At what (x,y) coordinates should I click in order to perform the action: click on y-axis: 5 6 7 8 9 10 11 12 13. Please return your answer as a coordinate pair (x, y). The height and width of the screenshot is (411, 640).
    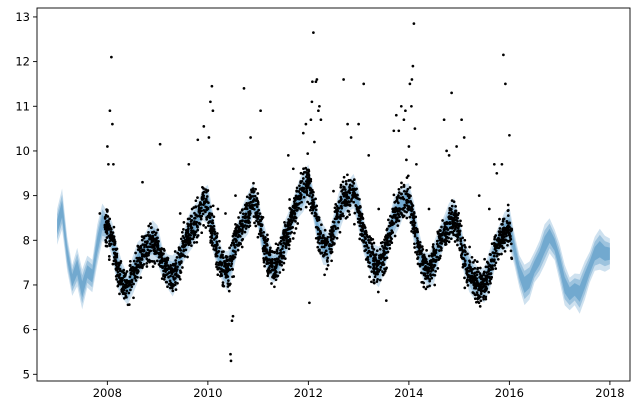
    Looking at the image, I should click on (26, 195).